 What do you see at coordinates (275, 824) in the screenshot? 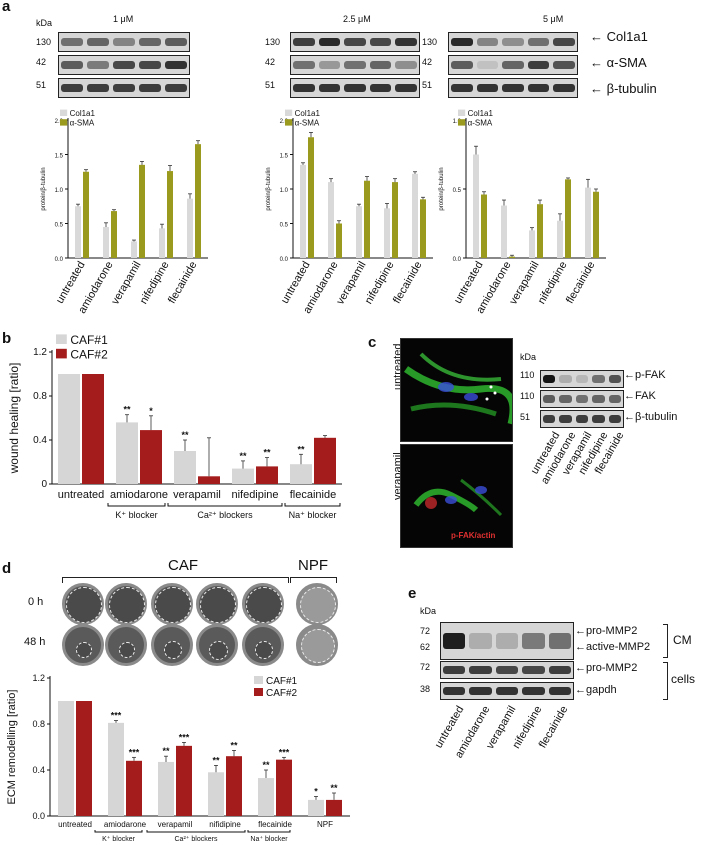
I see `category-label: flecainide` at bounding box center [275, 824].